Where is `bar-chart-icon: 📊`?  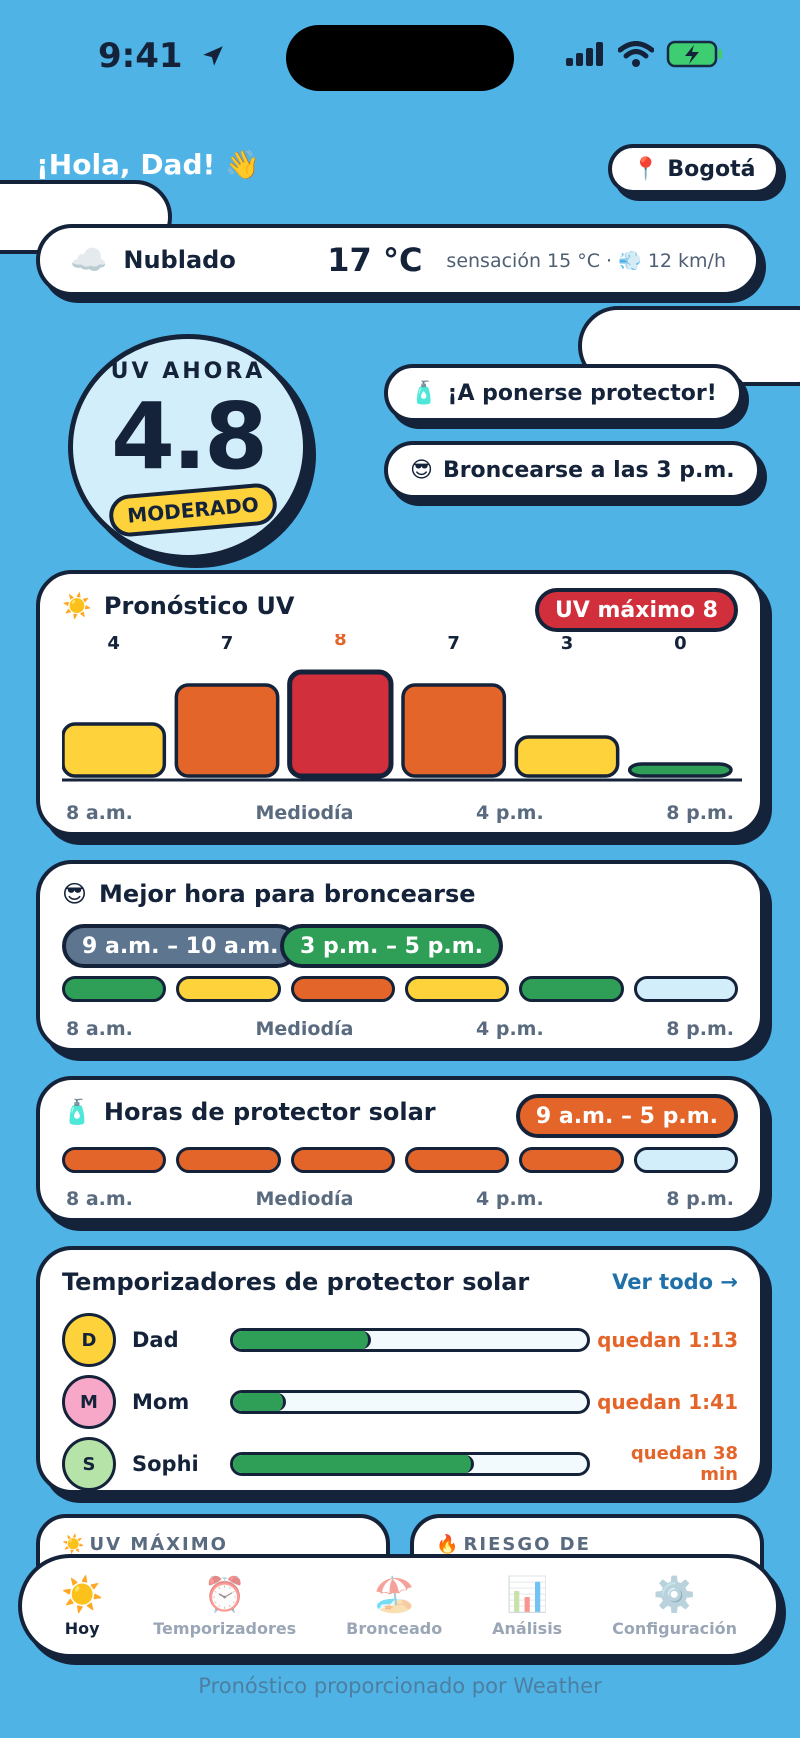 bar-chart-icon: 📊 is located at coordinates (527, 1594).